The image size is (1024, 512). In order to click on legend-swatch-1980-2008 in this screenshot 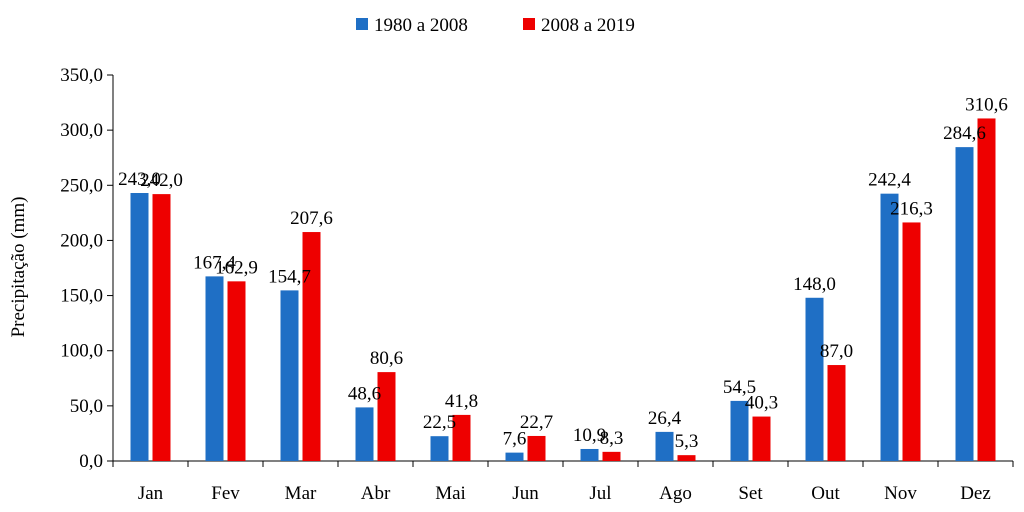, I will do `click(362, 24)`.